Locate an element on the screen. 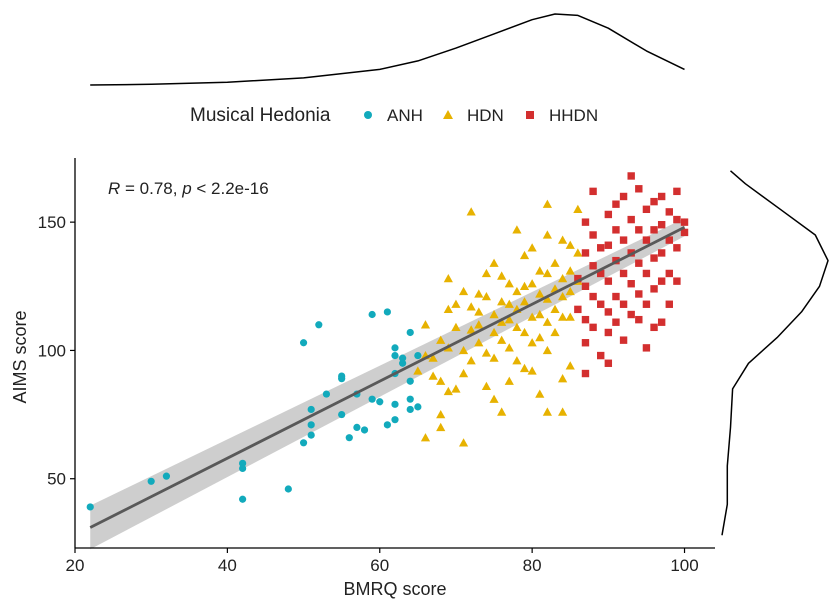  x-tick-label: 80 is located at coordinates (532, 565).